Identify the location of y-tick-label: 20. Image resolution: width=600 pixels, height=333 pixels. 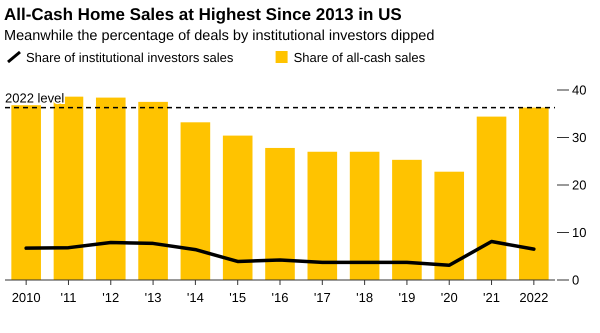
(579, 185).